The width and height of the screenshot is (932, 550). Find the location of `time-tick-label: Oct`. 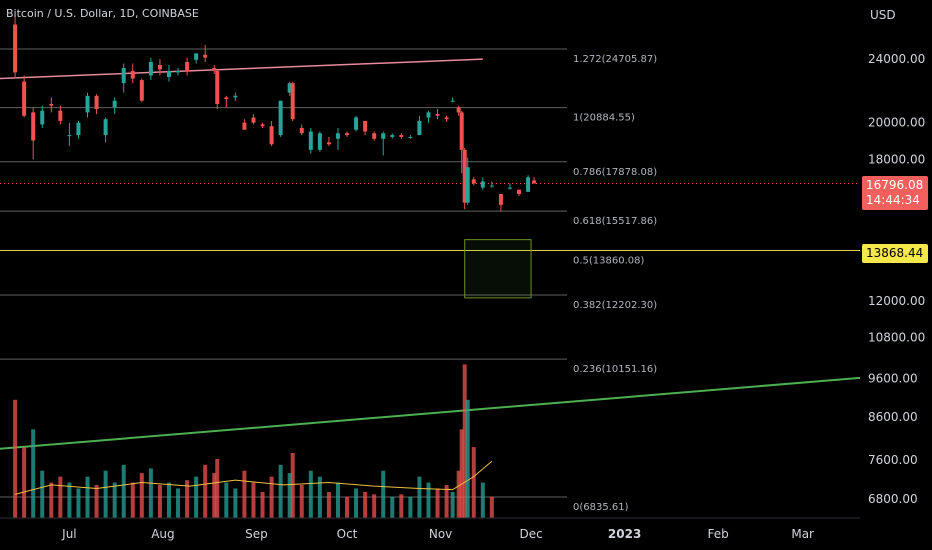

time-tick-label: Oct is located at coordinates (347, 534).